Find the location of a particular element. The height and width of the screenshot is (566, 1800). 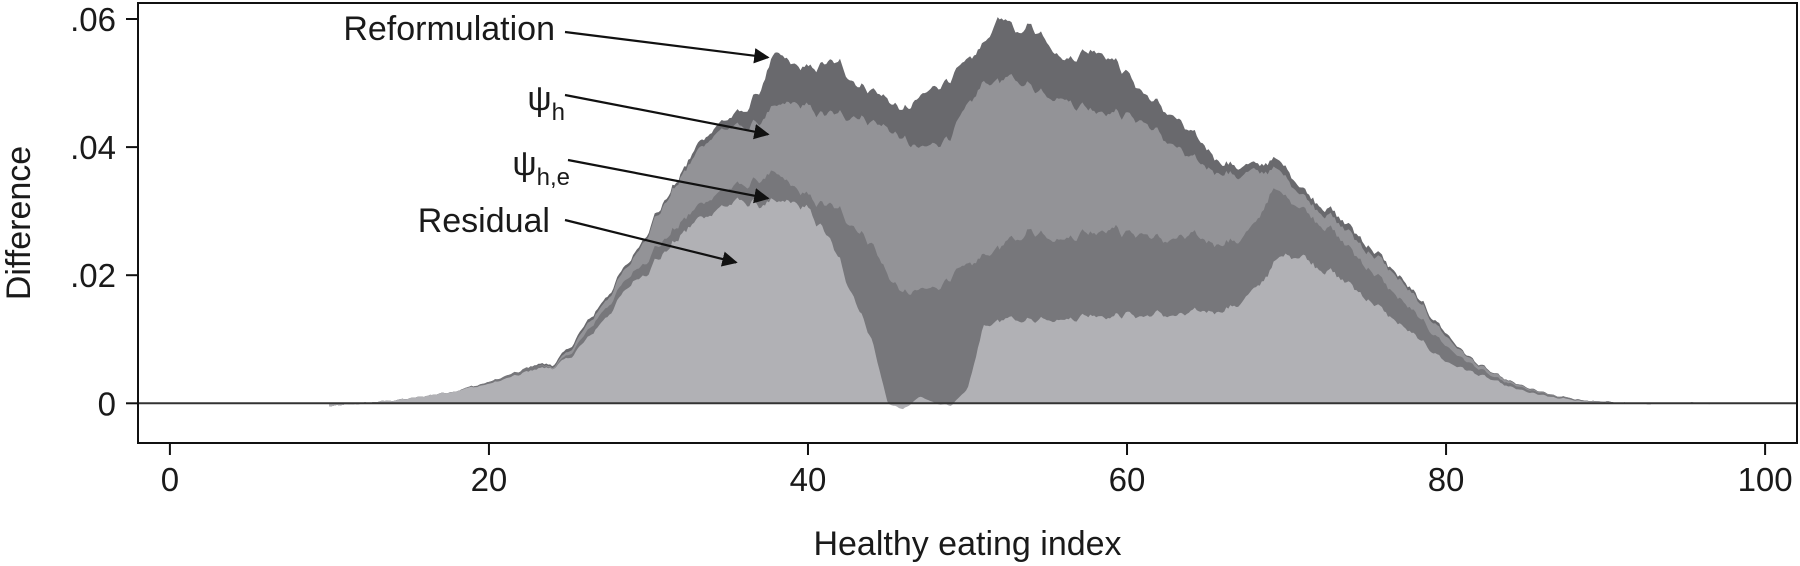

y-tick-label: .04 is located at coordinates (93, 147).